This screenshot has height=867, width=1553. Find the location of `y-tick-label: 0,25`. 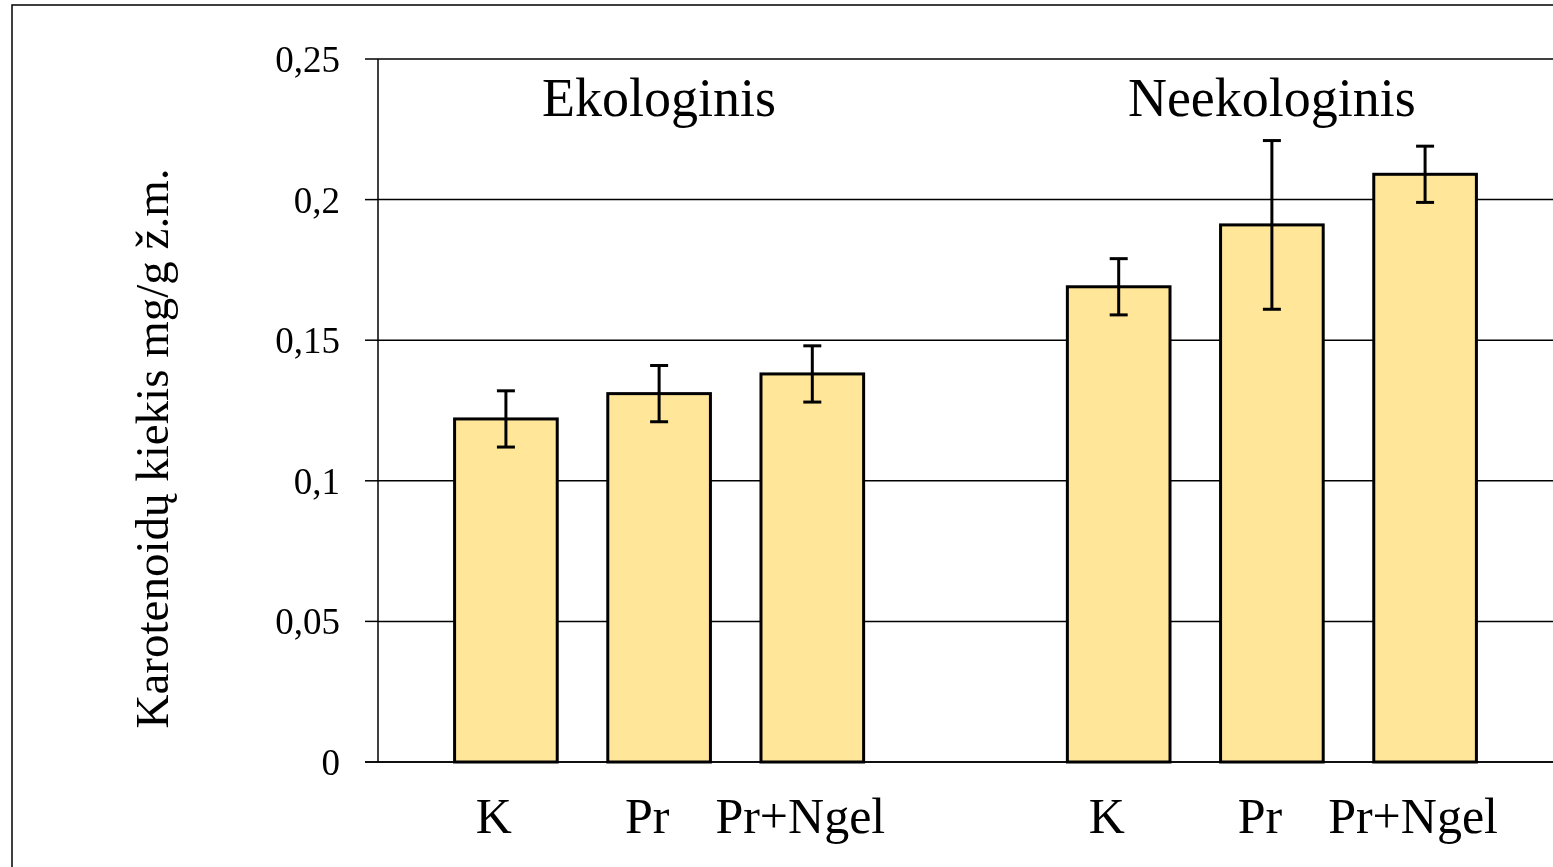

y-tick-label: 0,25 is located at coordinates (307, 59).